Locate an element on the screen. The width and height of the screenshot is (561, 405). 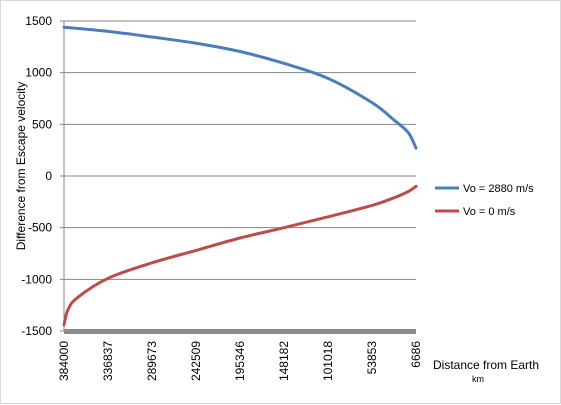
y-tick-label: -1000 is located at coordinates (36, 279).